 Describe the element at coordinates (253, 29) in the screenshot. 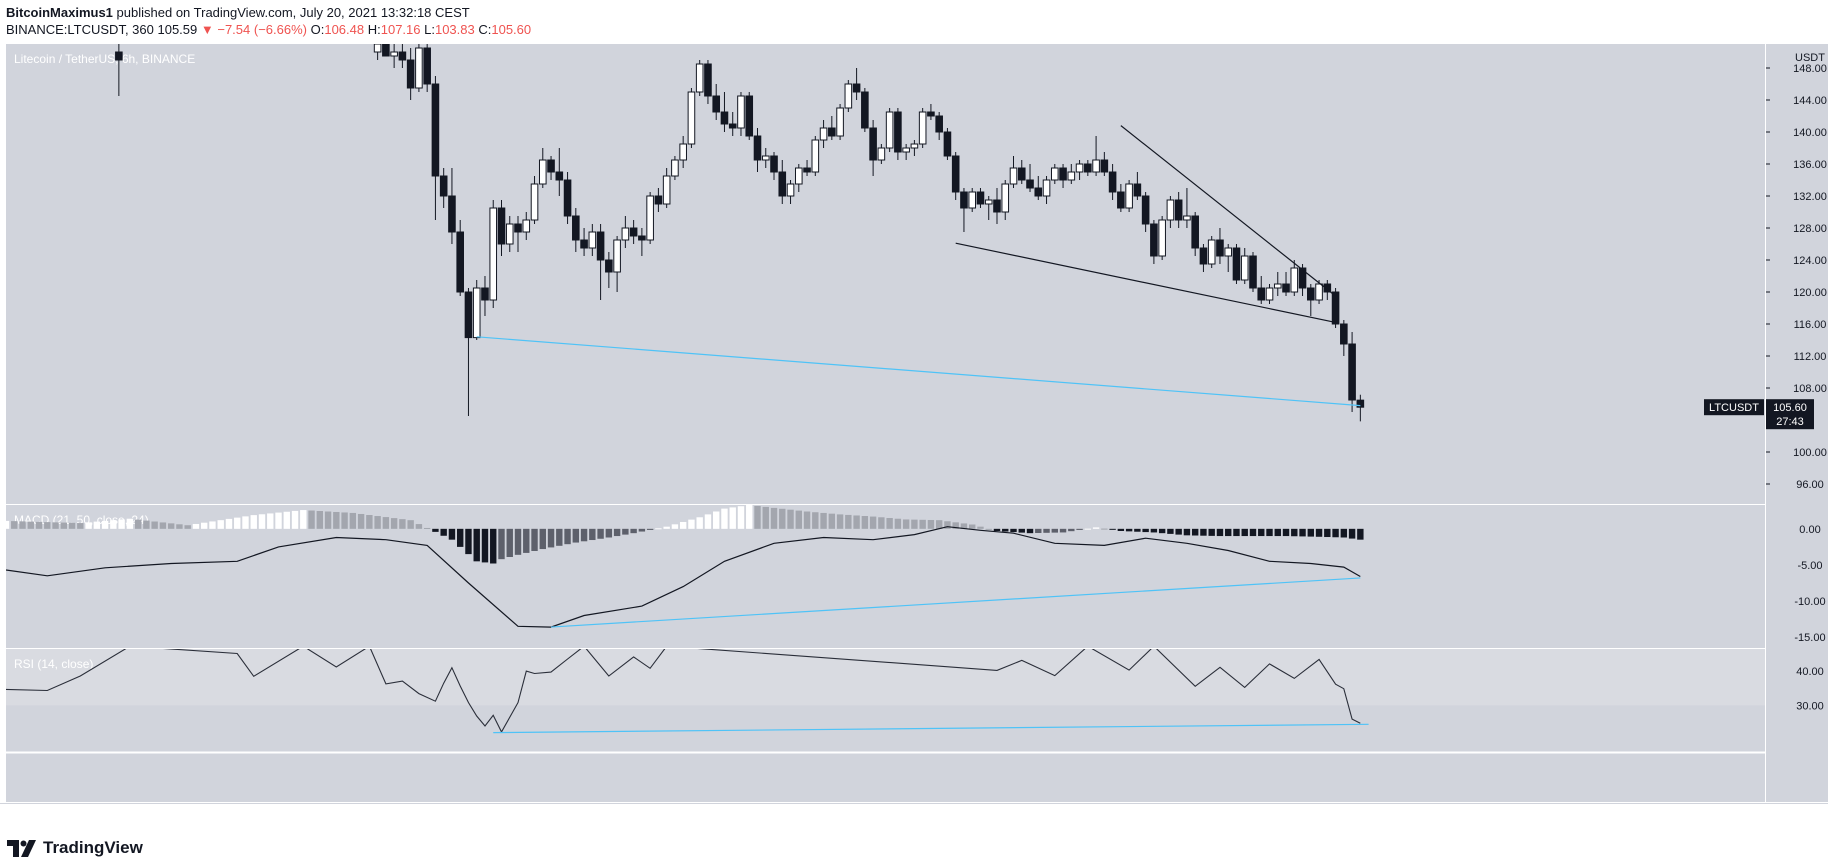

I see `price-change: ▼ −7.54 (−6.66%)` at that location.